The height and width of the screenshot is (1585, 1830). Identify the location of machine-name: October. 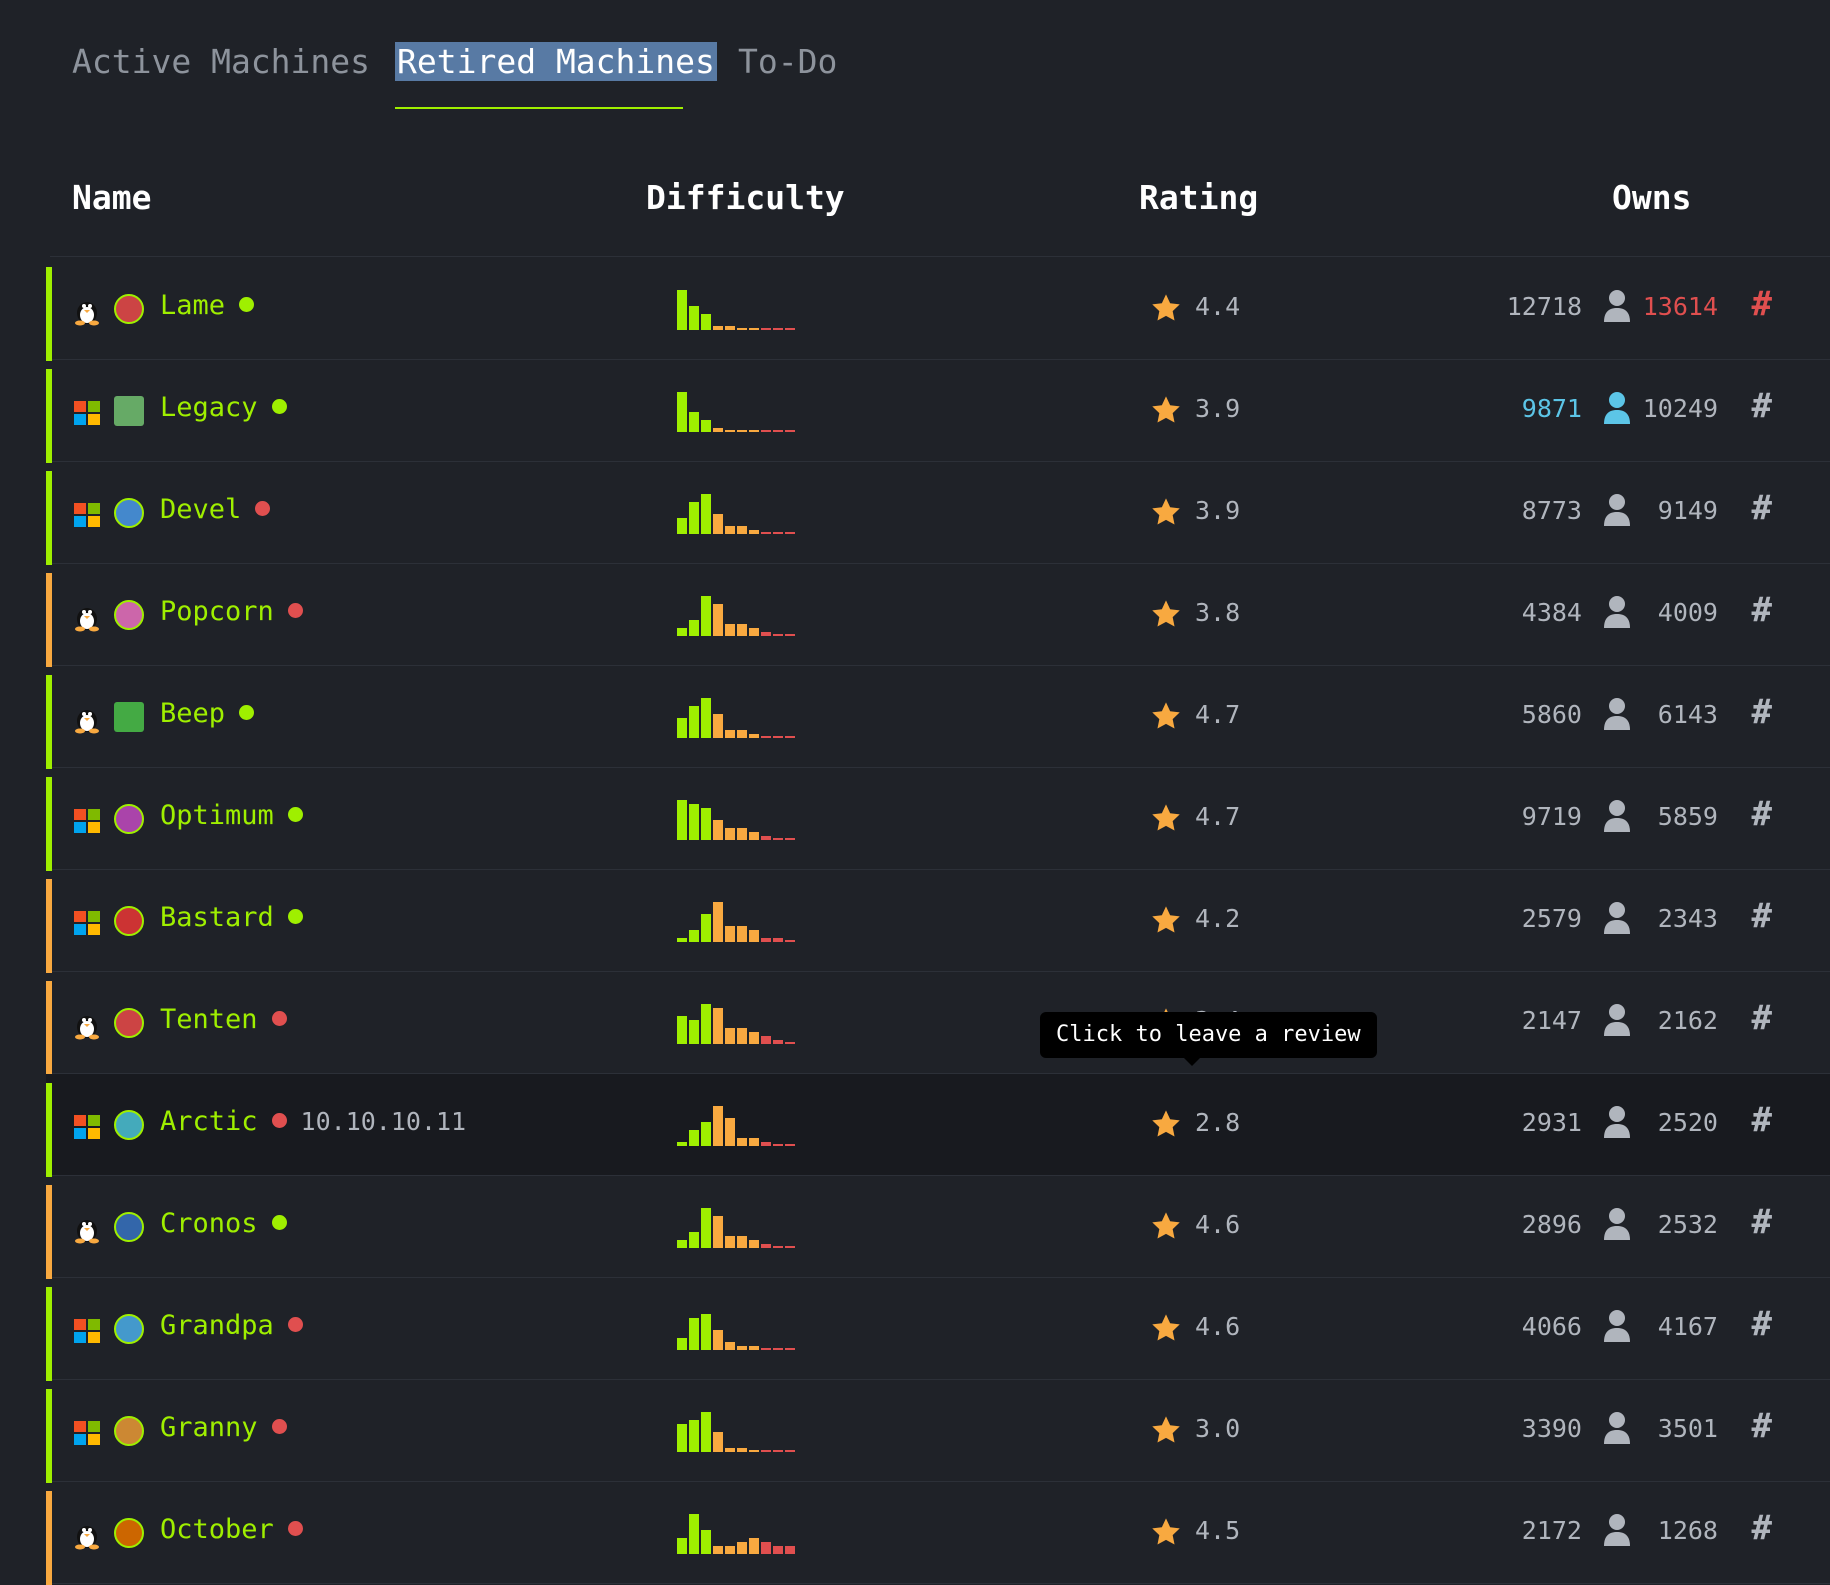
(231, 1529).